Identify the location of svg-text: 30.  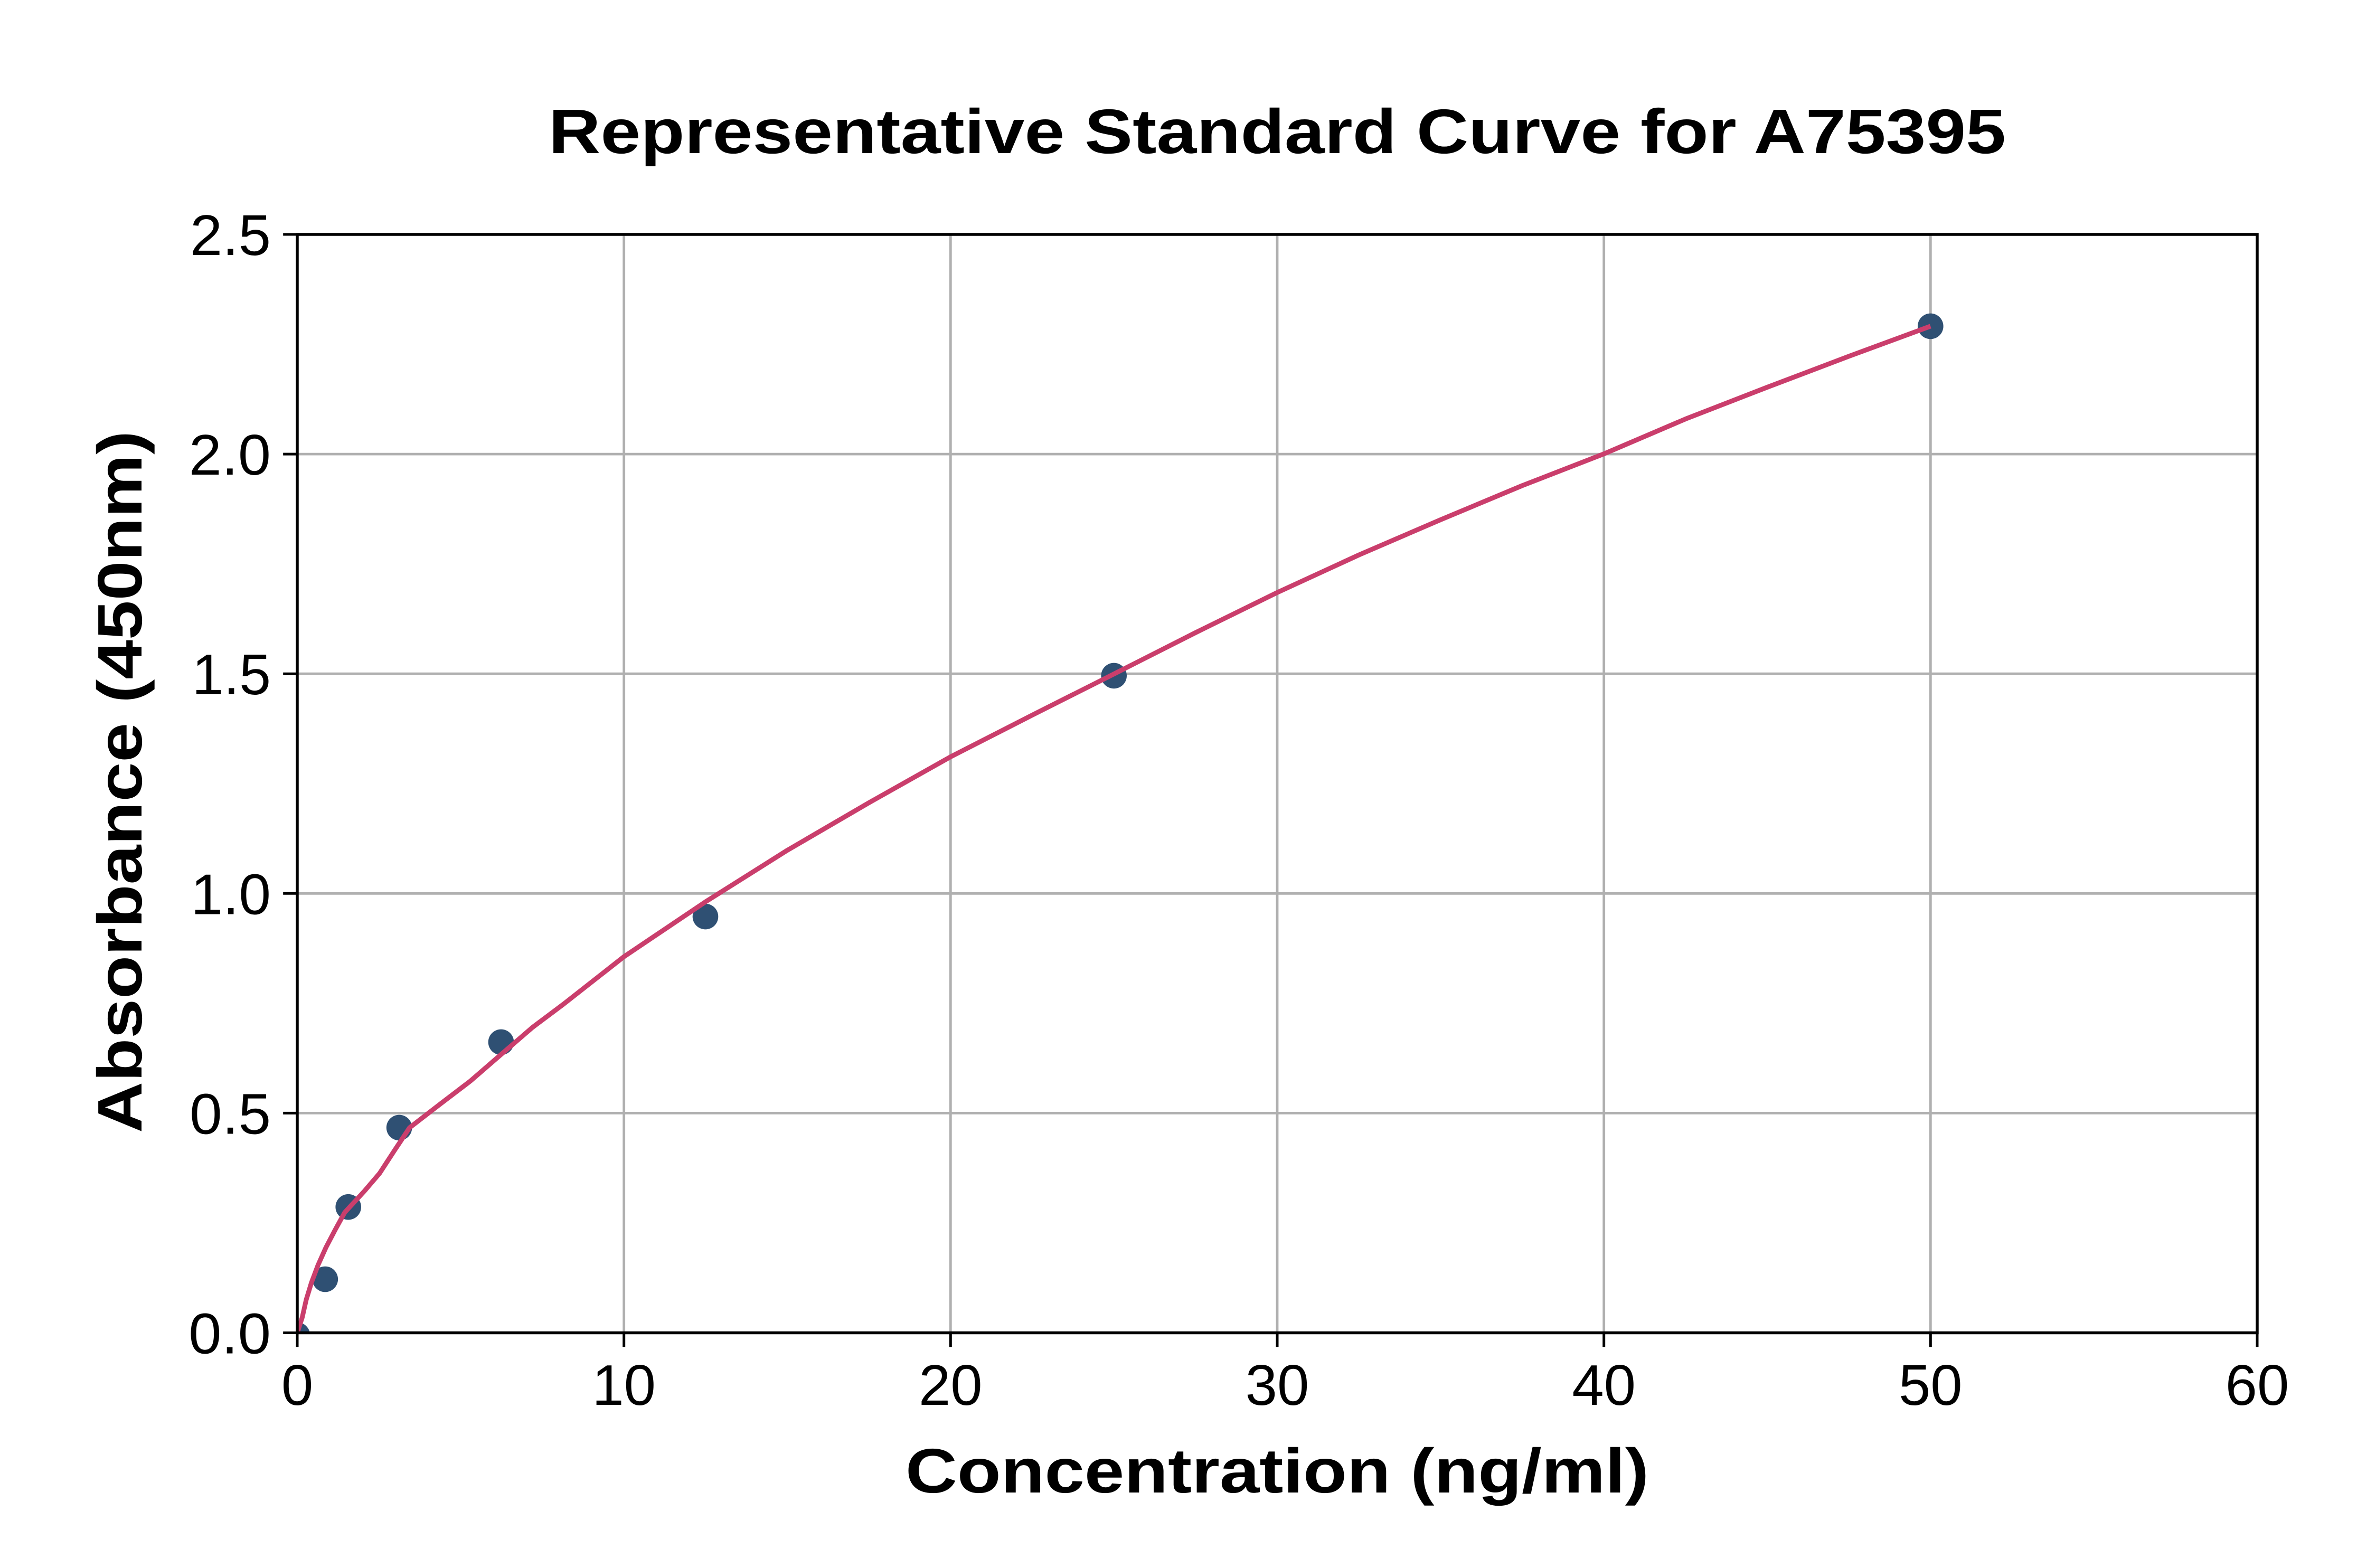
(1278, 1385).